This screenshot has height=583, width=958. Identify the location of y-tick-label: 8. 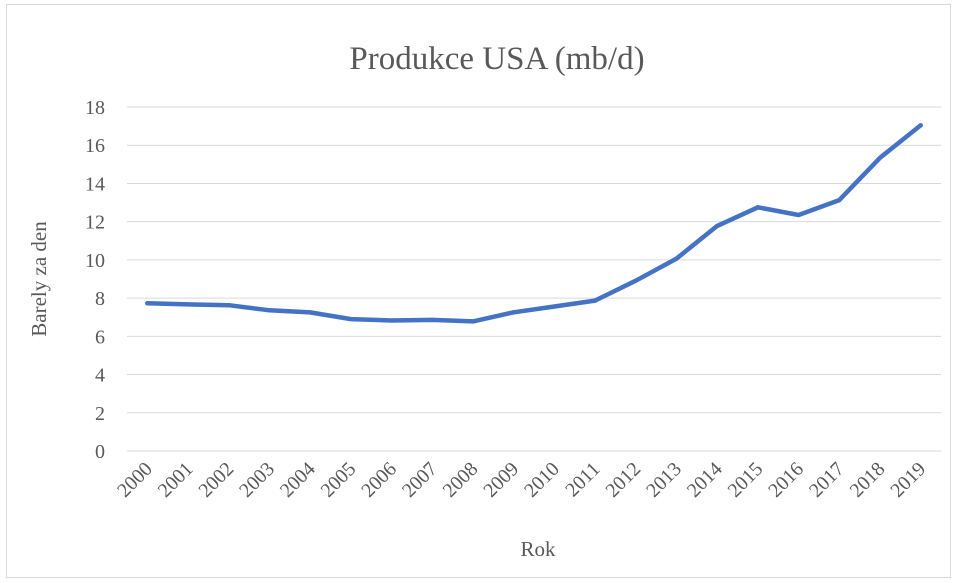
(100, 299).